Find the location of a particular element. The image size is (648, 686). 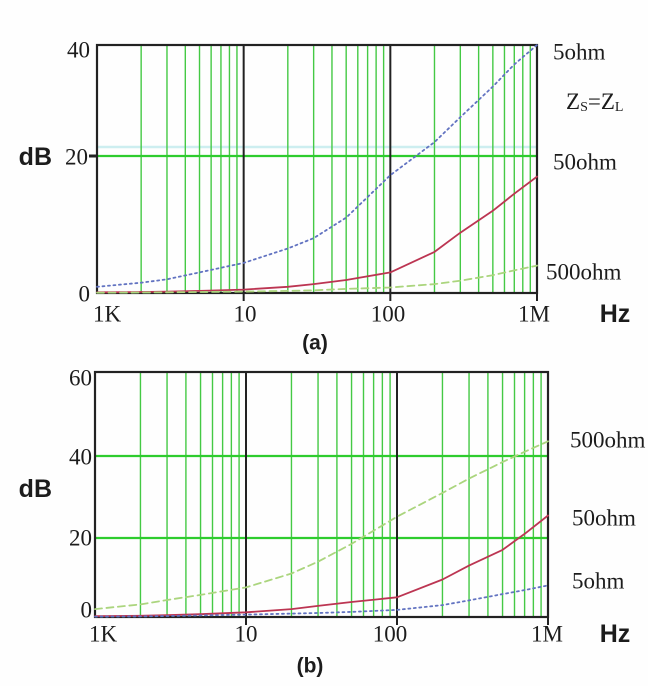

chart-b-ytick-0: 0 is located at coordinates (87, 610).